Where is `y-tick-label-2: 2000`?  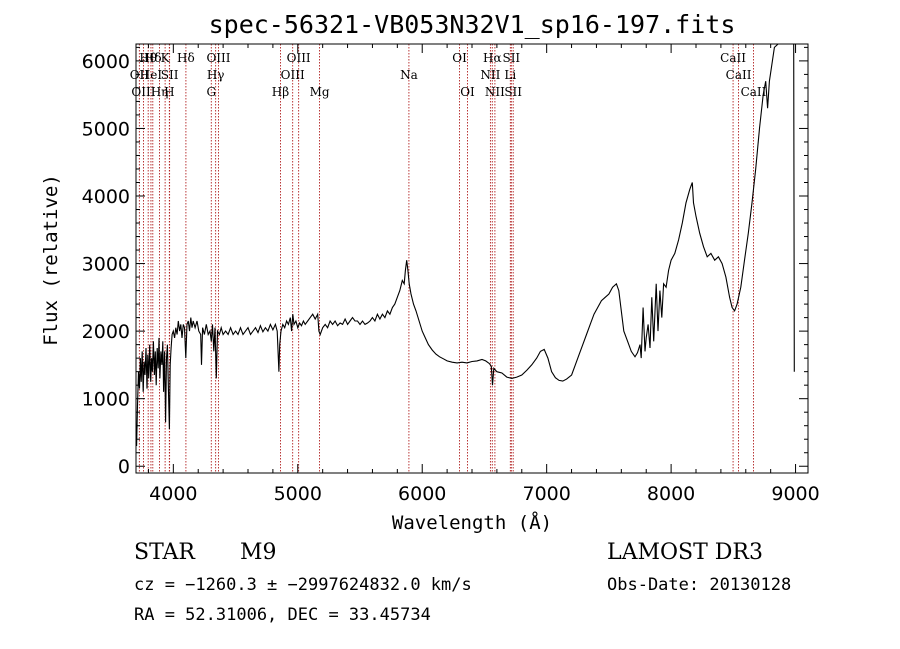
y-tick-label-2: 2000 is located at coordinates (106, 332).